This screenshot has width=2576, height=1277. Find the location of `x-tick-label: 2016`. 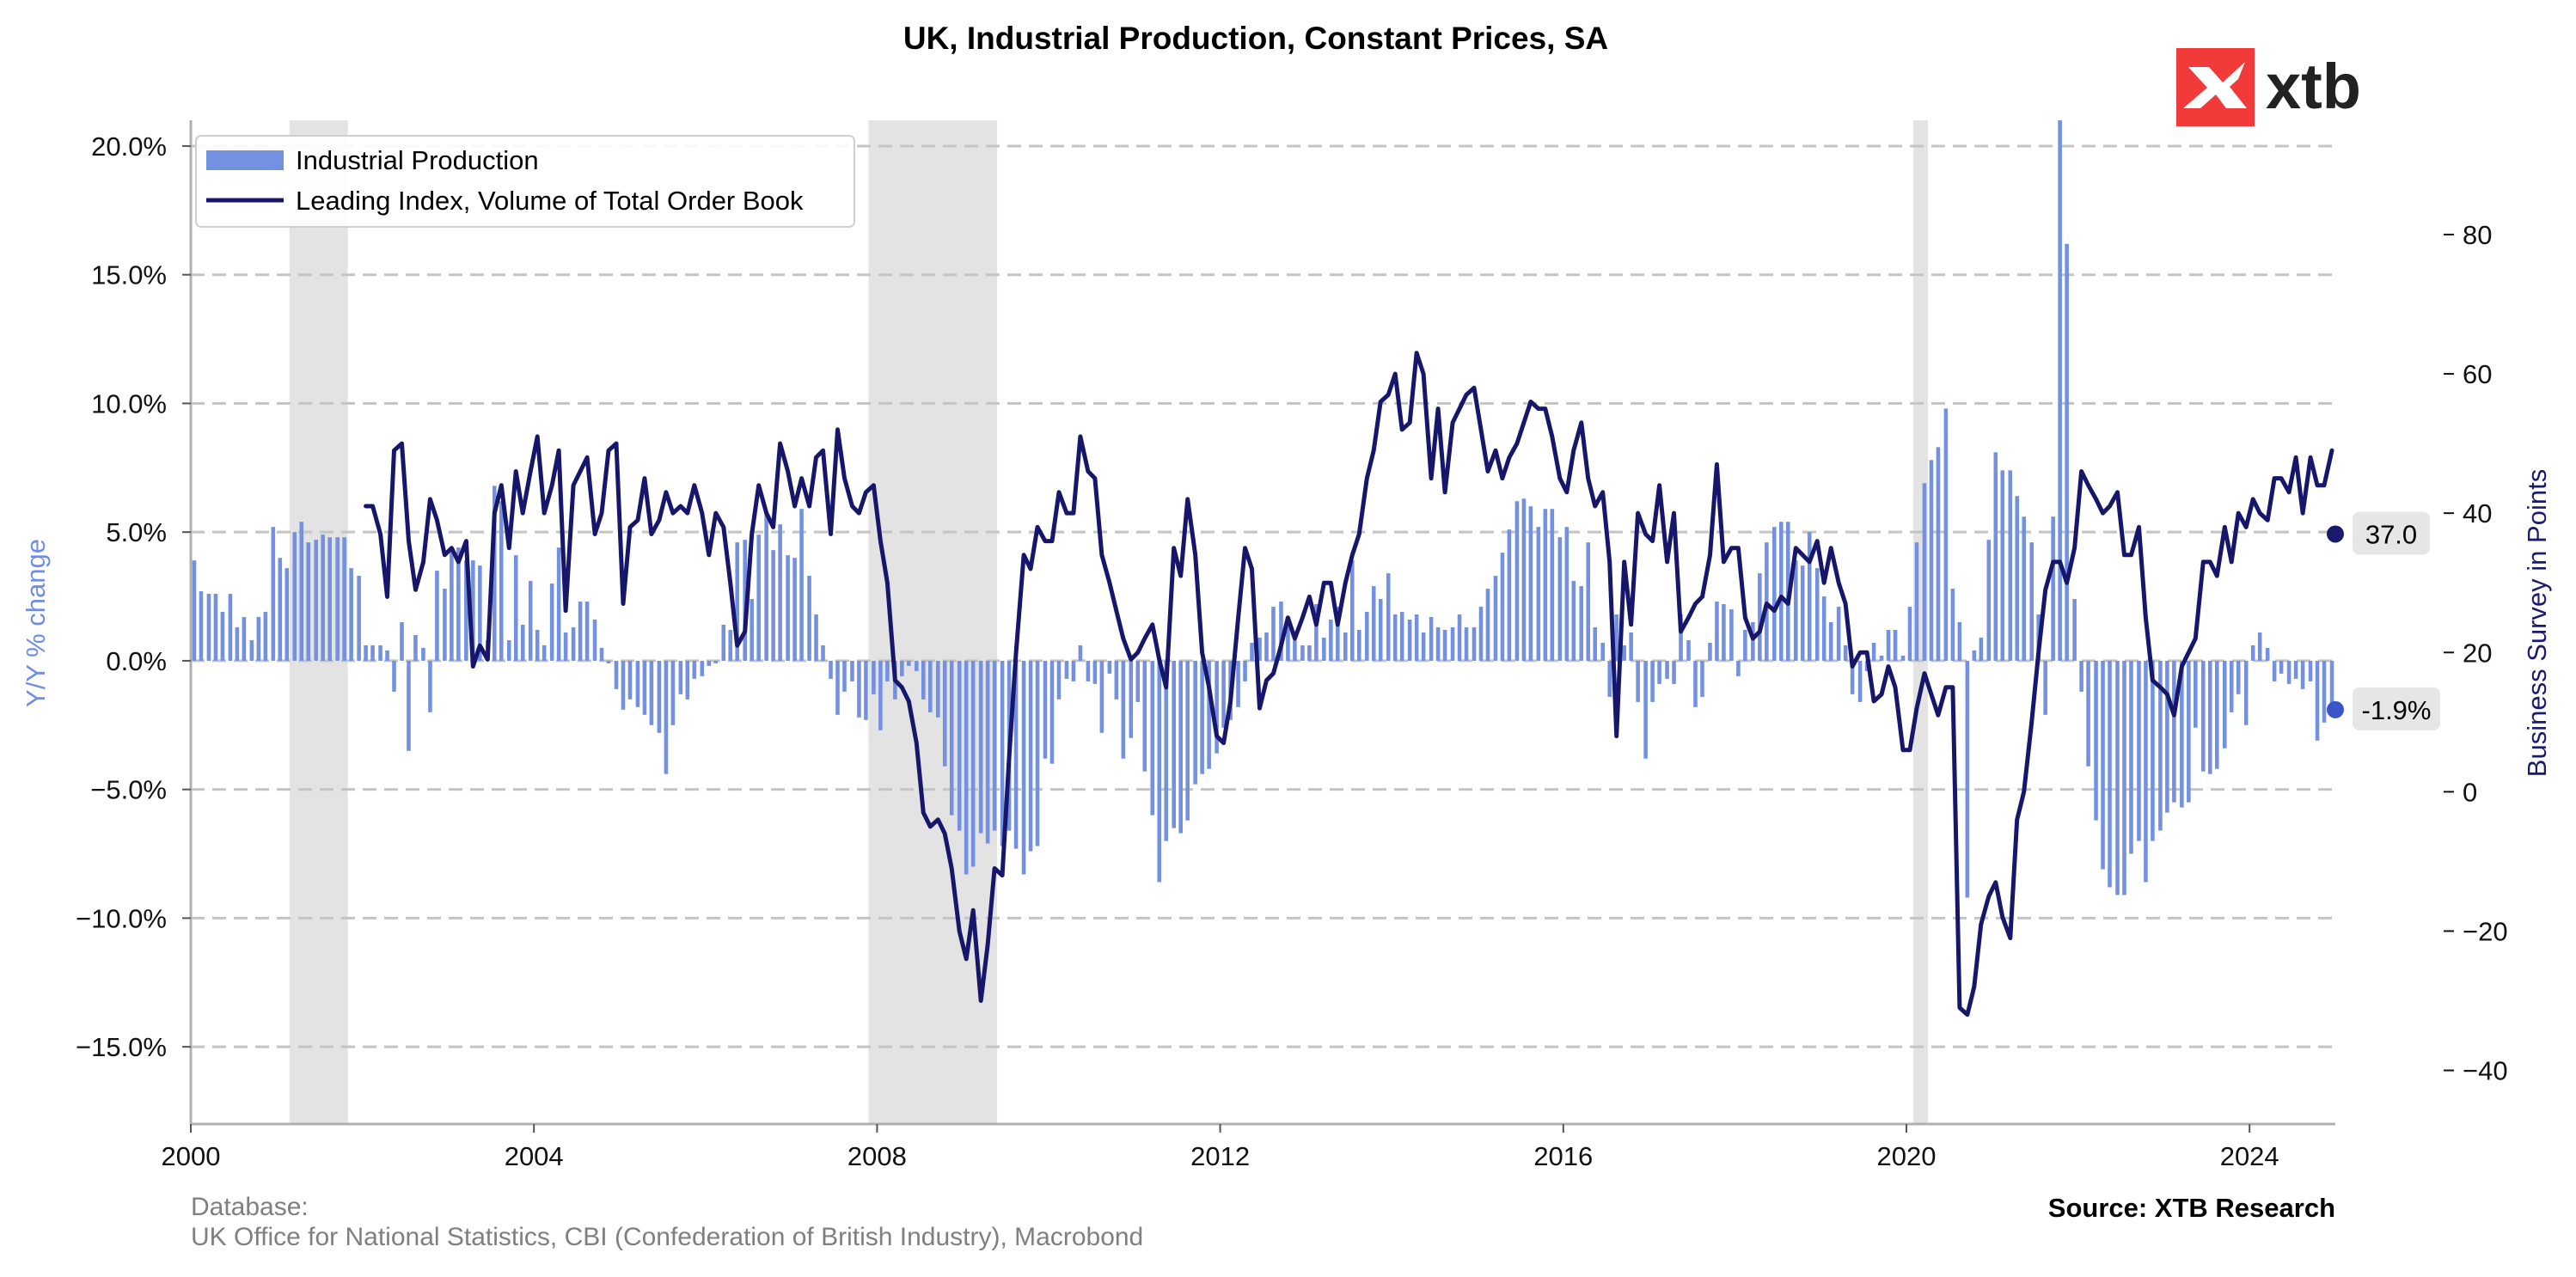

x-tick-label: 2016 is located at coordinates (1563, 1156).